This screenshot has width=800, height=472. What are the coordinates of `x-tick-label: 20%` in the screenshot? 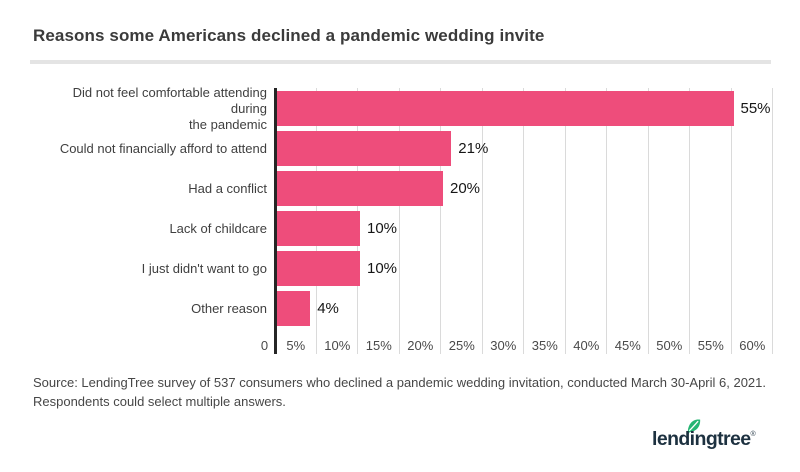 It's located at (420, 345).